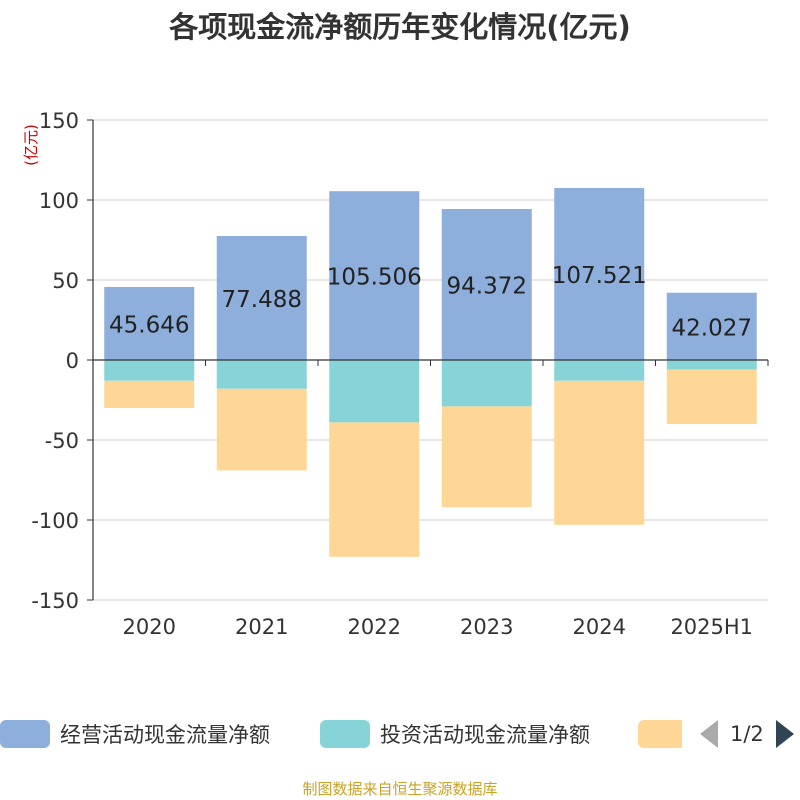 The width and height of the screenshot is (800, 800). Describe the element at coordinates (374, 627) in the screenshot. I see `x-tick-label: 2022` at that location.